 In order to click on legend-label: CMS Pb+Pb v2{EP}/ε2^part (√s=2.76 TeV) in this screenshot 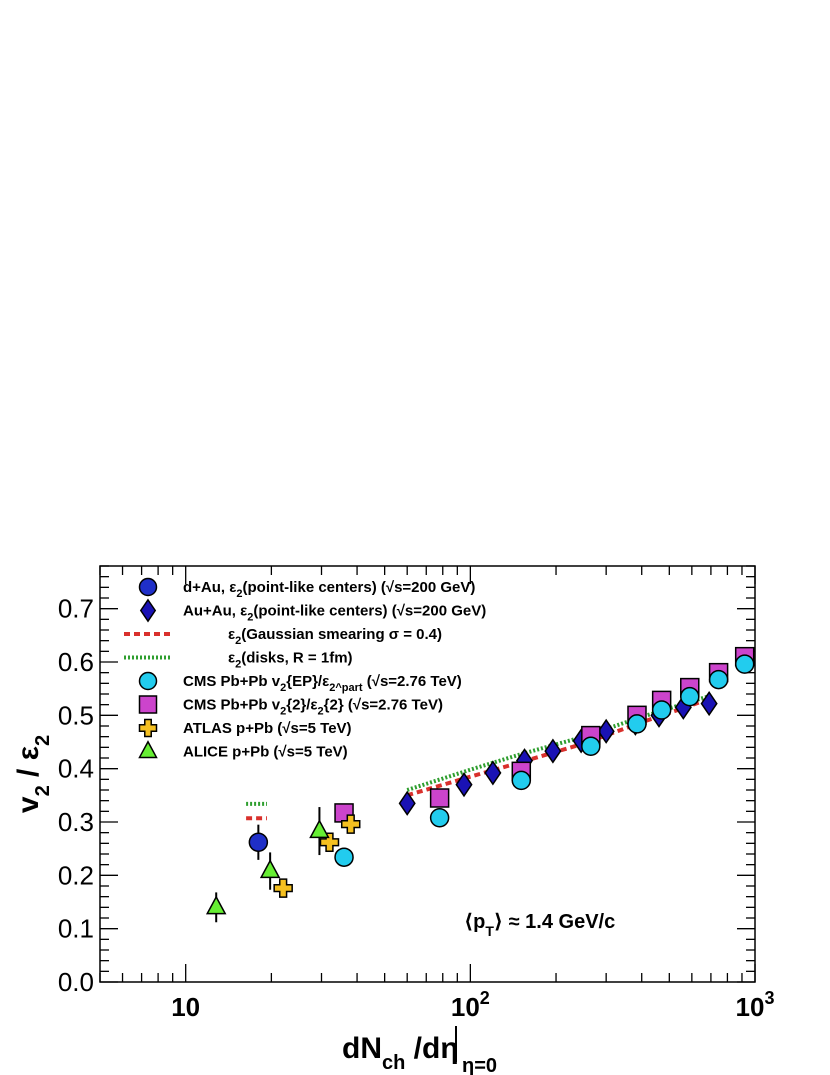, I will do `click(322, 683)`.